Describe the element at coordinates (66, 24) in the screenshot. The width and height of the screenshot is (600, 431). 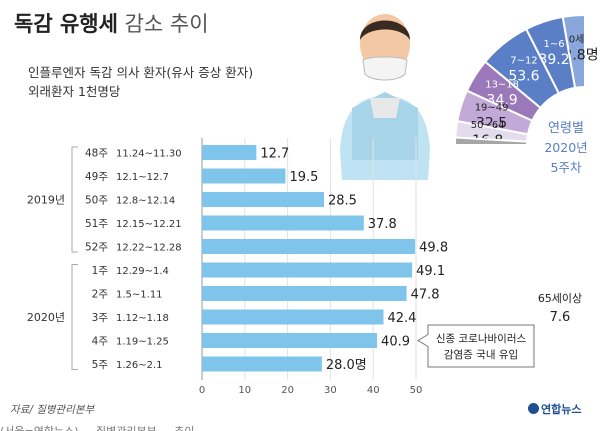
I see `title-bold: 독감 유행세` at that location.